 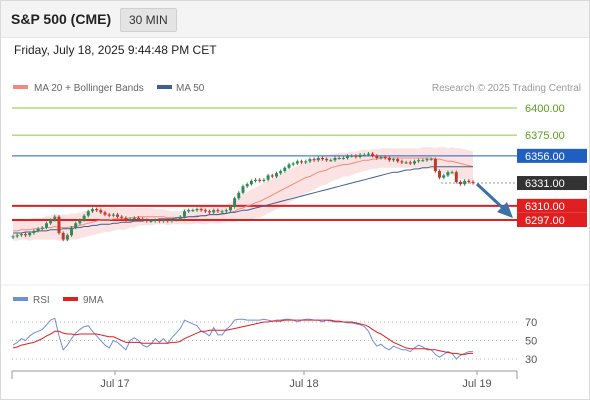 I want to click on rsi-legend: RSI 9MA, so click(x=58, y=300).